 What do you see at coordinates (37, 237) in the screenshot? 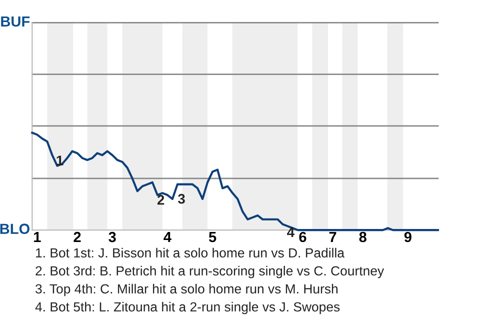
I see `x-tick-label: 1` at bounding box center [37, 237].